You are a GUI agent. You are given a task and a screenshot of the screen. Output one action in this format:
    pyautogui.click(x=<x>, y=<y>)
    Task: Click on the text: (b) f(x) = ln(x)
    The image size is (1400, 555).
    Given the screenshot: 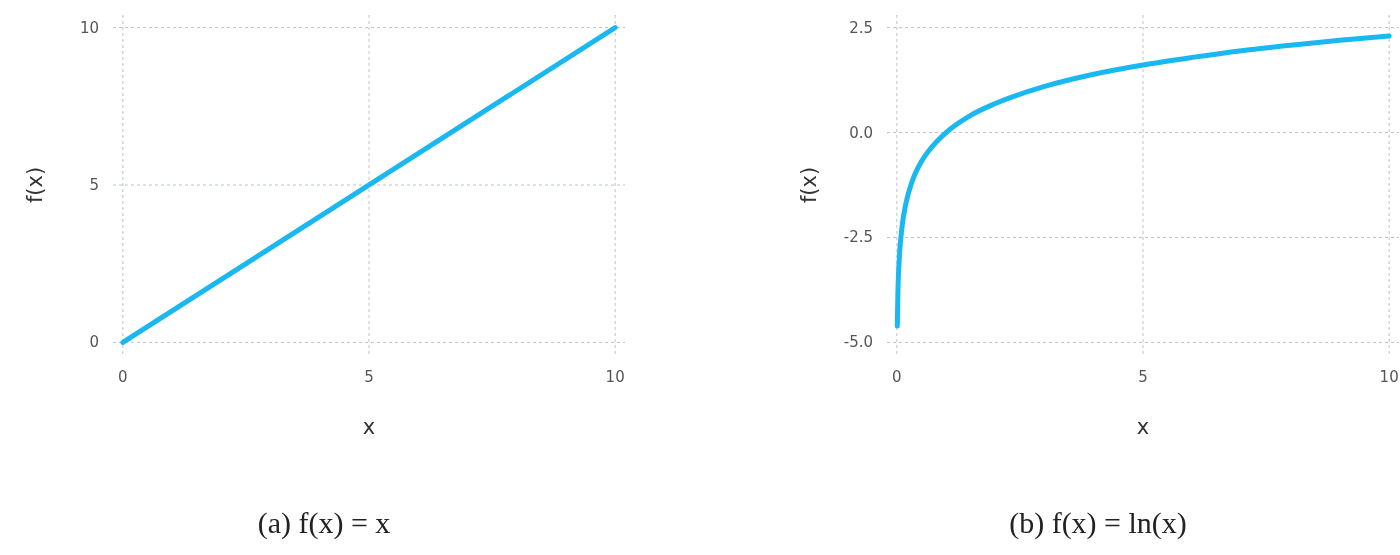 What is the action you would take?
    pyautogui.click(x=1098, y=523)
    